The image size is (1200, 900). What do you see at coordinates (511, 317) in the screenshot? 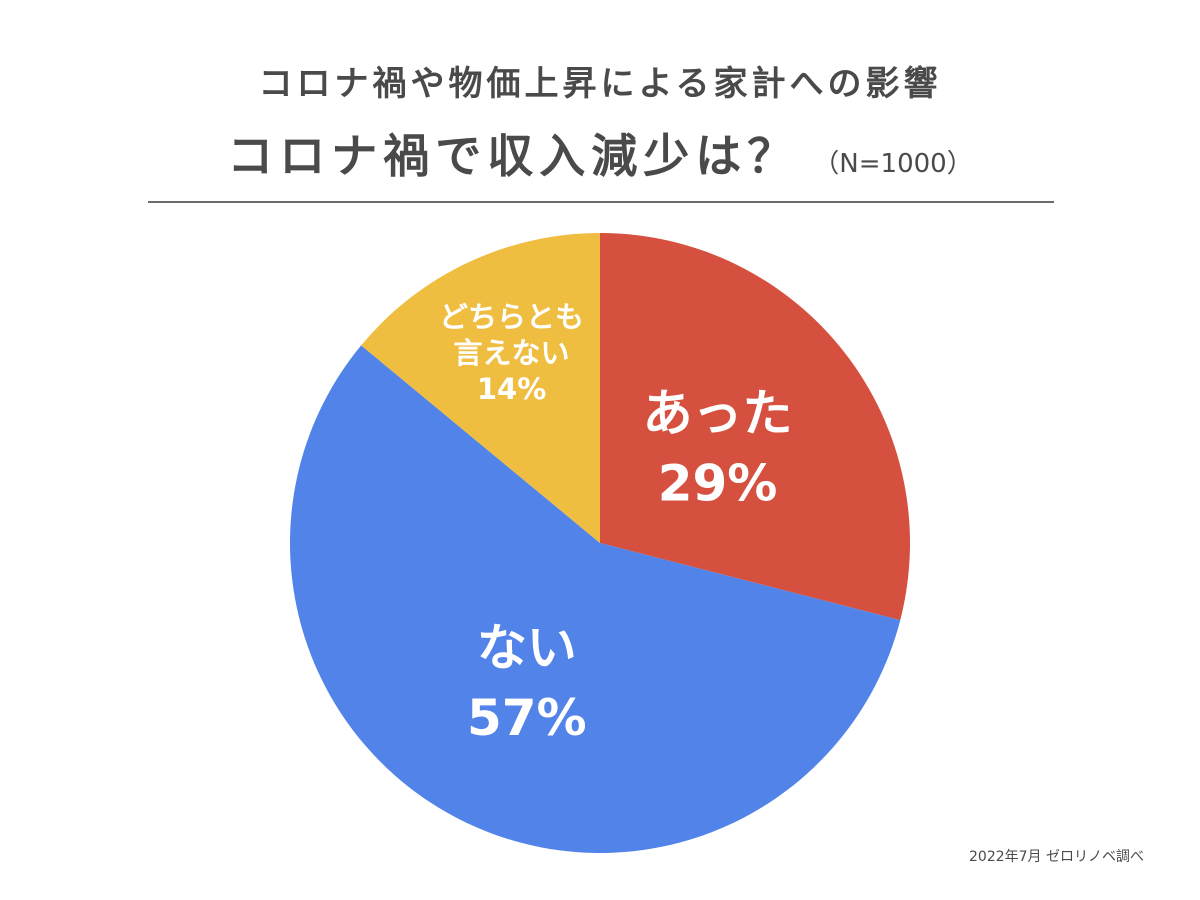
I see `slice-dochiratomo-category-label: どちらとも` at bounding box center [511, 317].